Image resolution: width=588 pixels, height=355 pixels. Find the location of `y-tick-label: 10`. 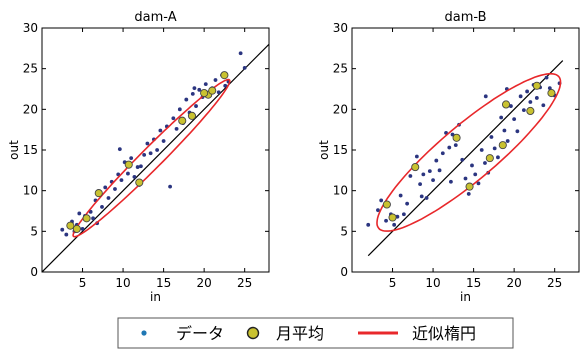

y-tick-label: 10 is located at coordinates (30, 191).